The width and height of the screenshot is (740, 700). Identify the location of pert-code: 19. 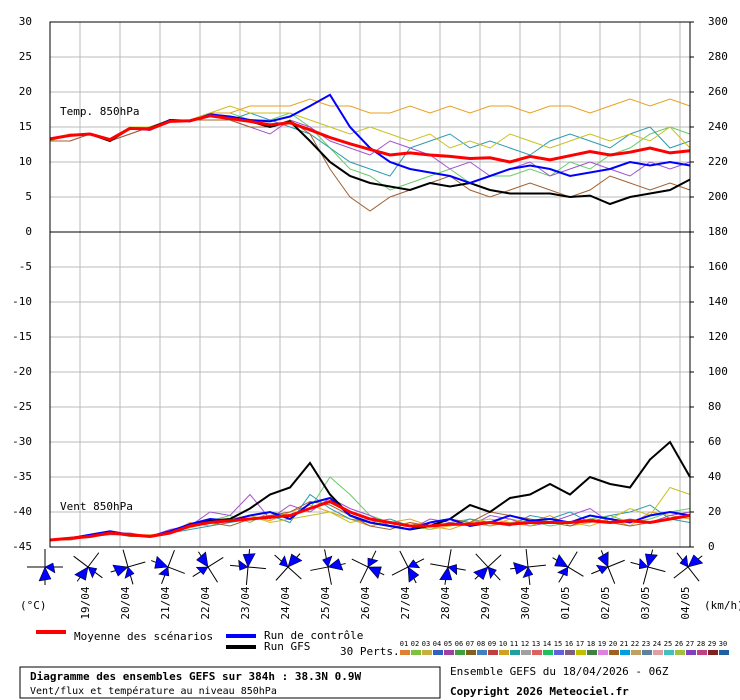
(602, 644).